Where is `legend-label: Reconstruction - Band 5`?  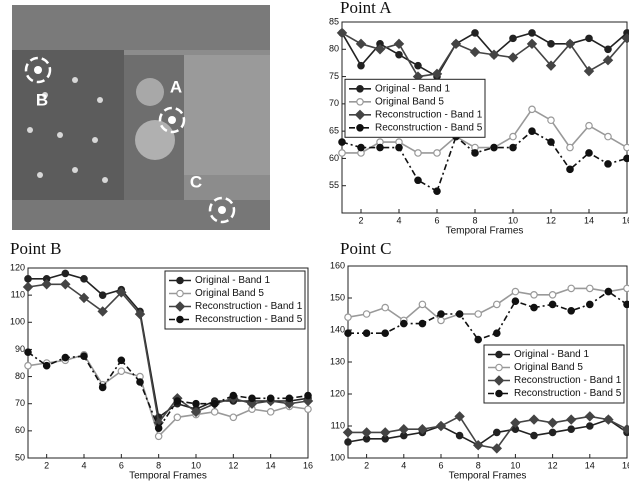
legend-label: Reconstruction - Band 5 is located at coordinates (249, 319).